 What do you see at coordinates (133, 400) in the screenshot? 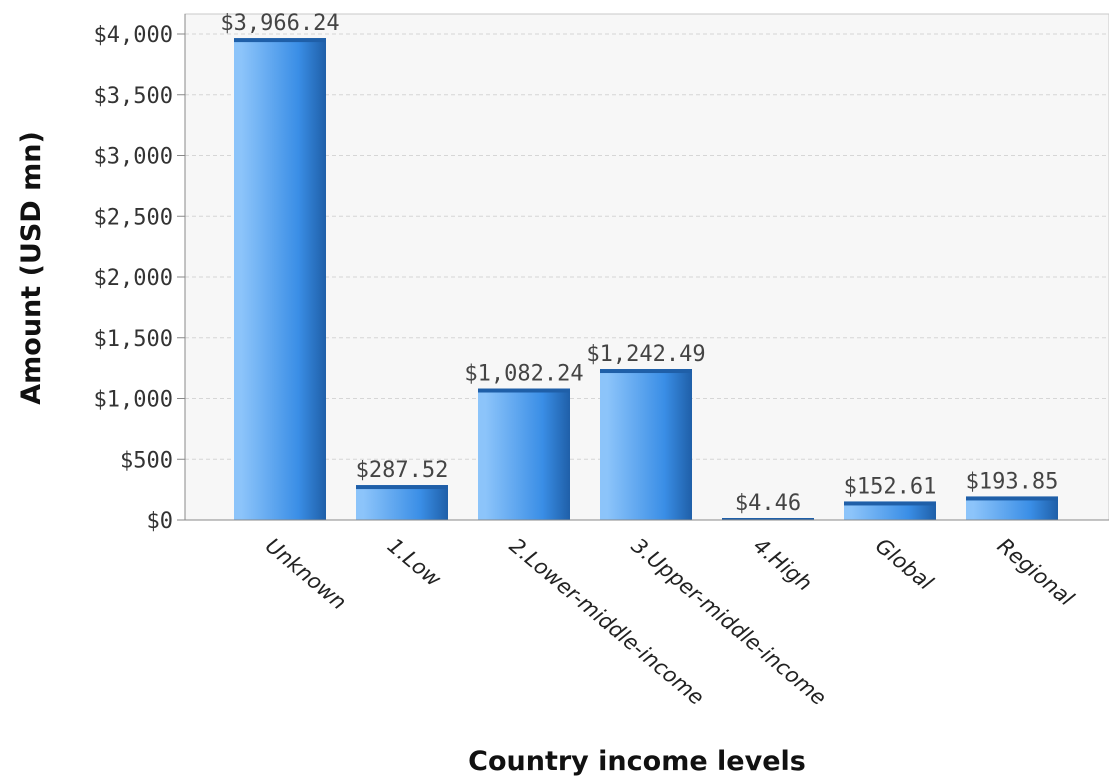
I see `y-tick-label: $1,000` at bounding box center [133, 400].